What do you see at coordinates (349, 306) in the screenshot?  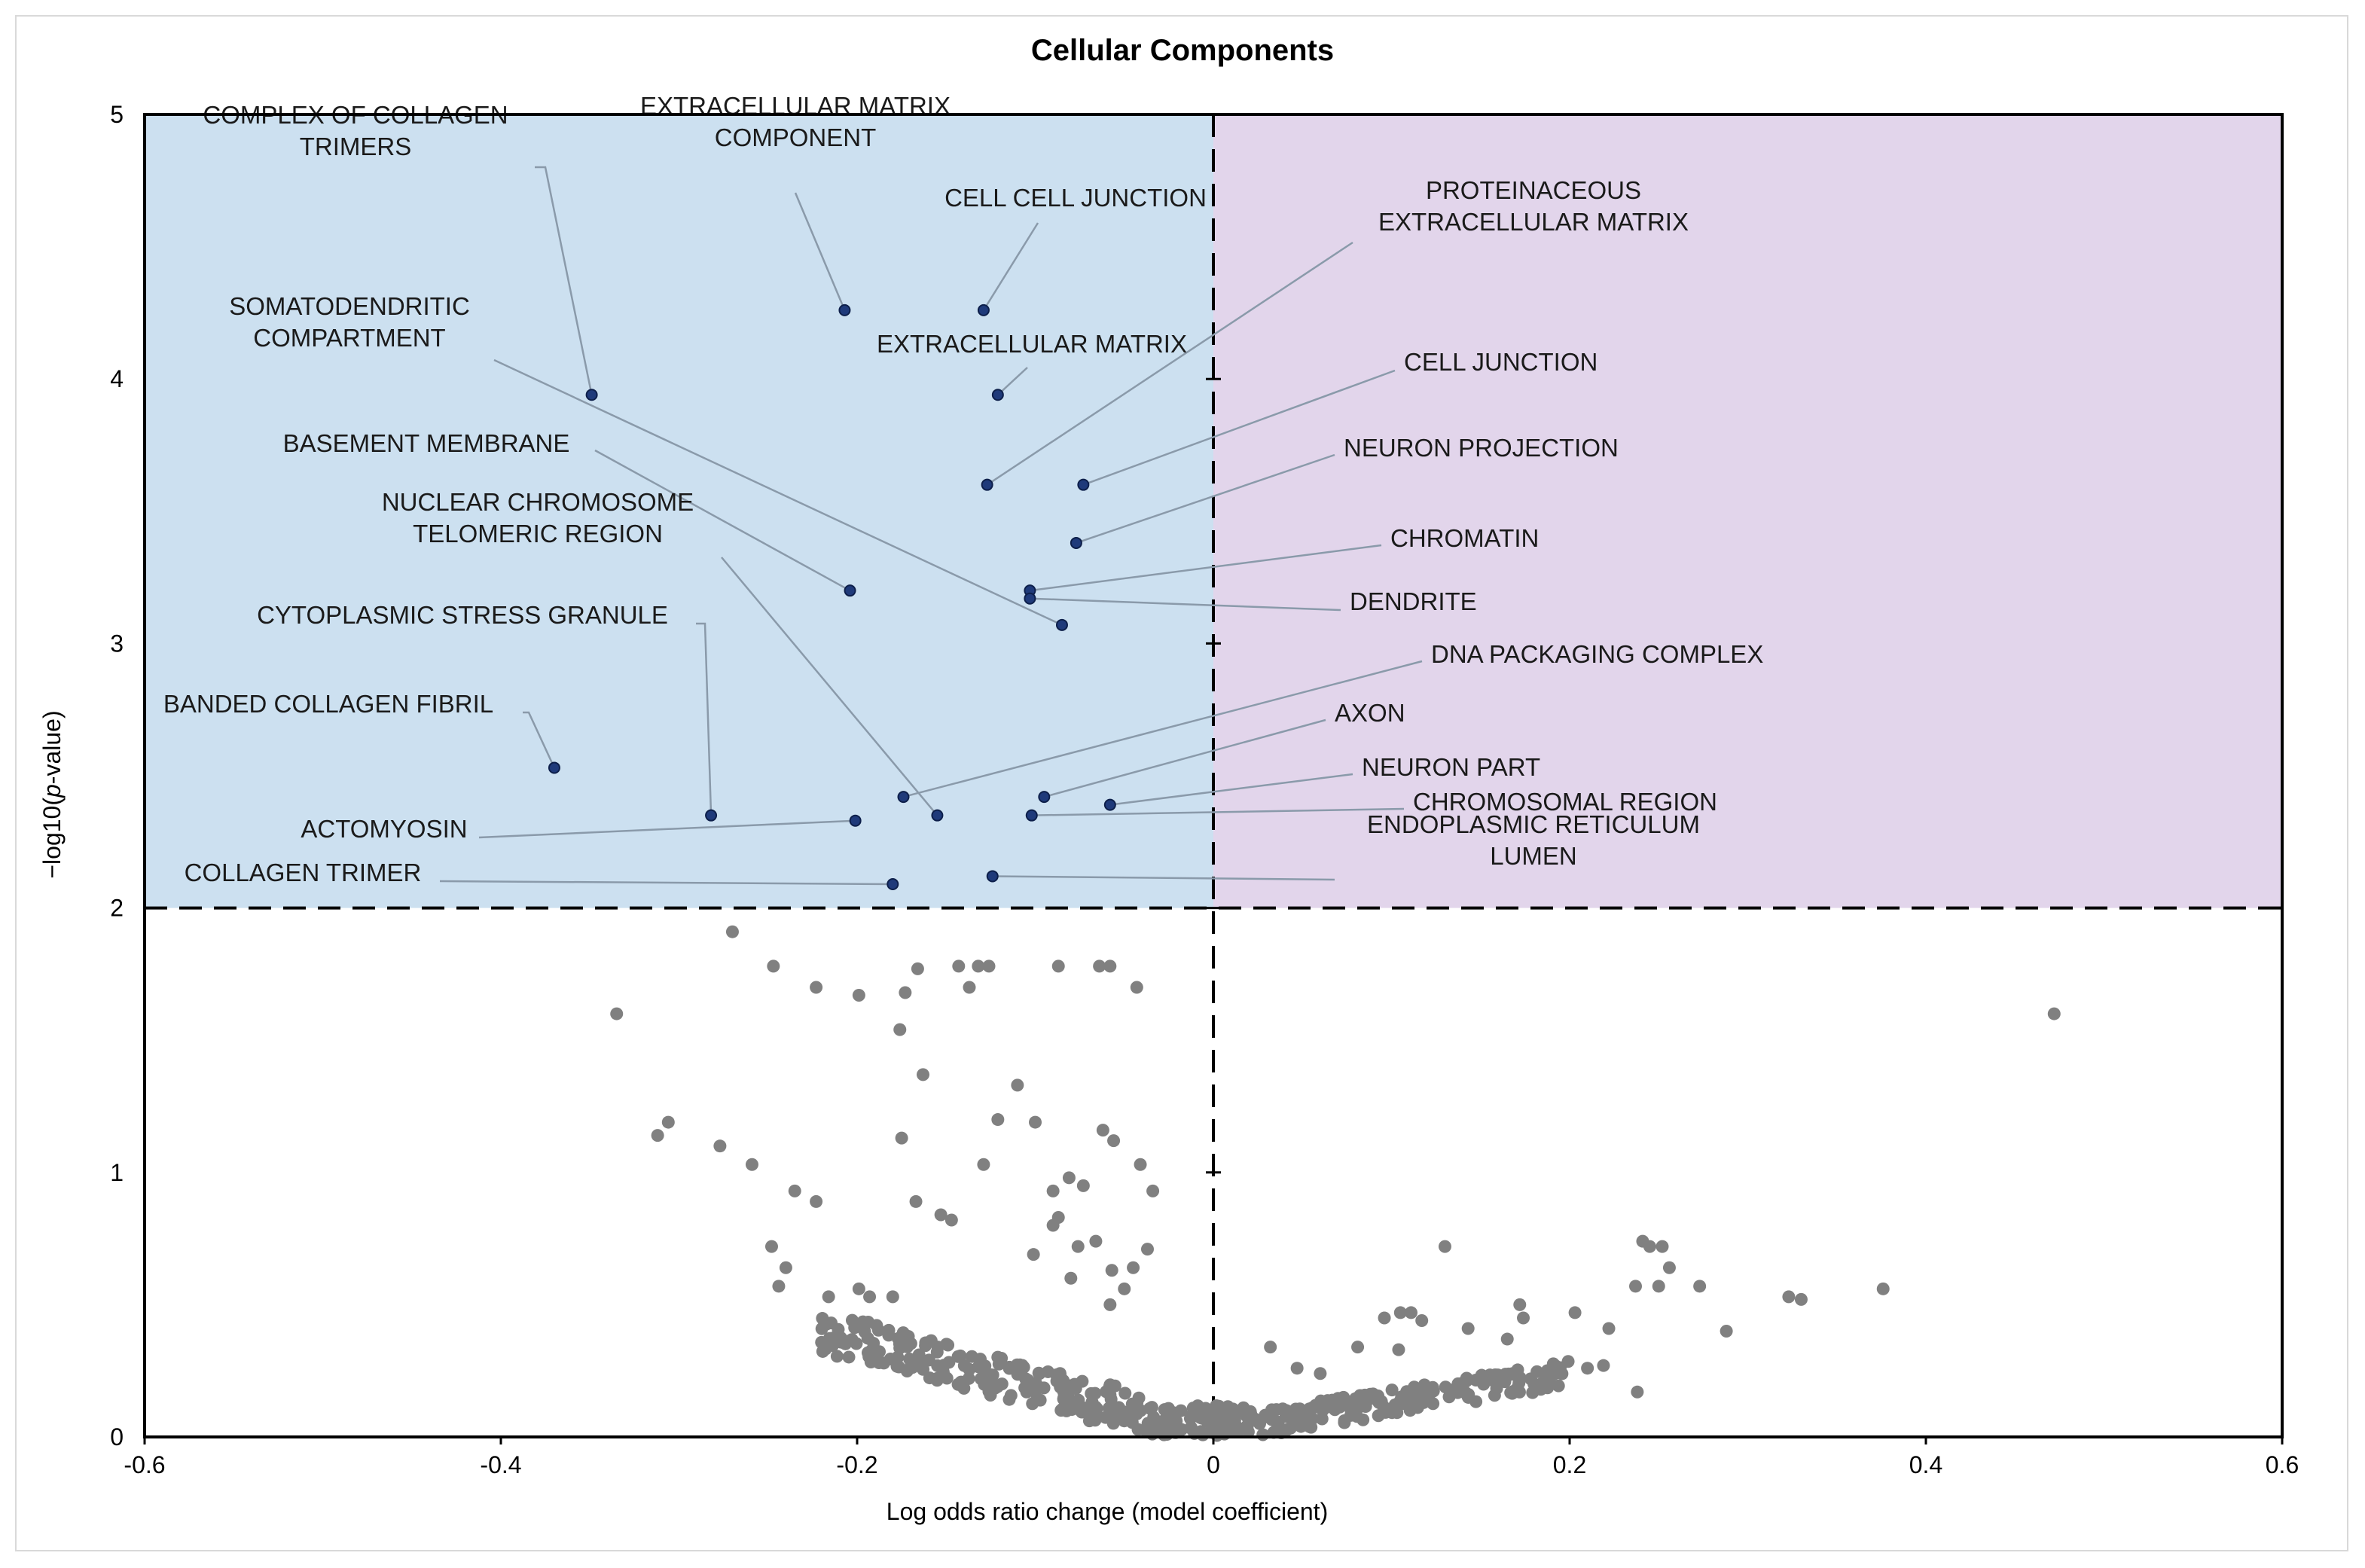 I see `label-line: SOMATODENDRITIC` at bounding box center [349, 306].